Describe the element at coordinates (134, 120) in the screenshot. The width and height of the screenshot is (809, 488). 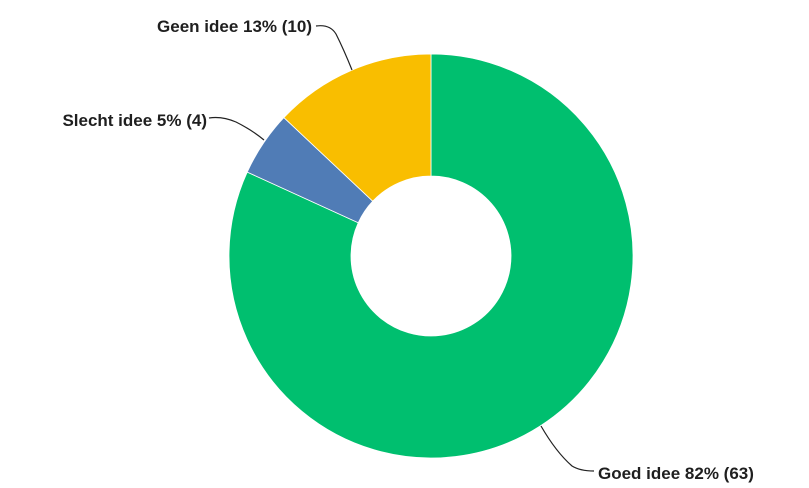
I see `slice-label-slecht-idee: Slecht idee 5% (4)` at that location.